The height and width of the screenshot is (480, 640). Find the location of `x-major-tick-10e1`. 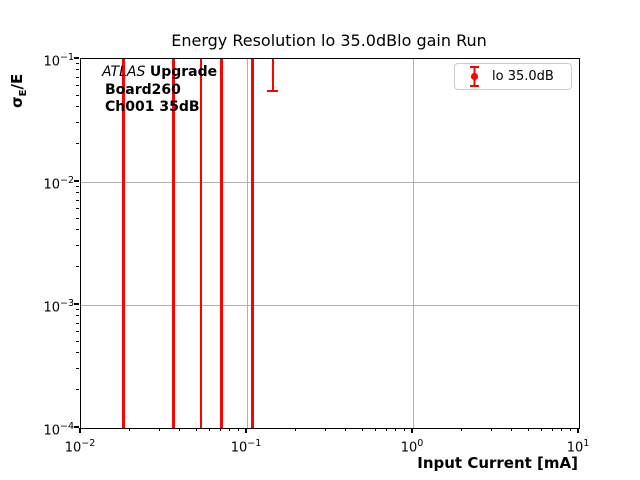

x-major-tick-10e1 is located at coordinates (578, 430).